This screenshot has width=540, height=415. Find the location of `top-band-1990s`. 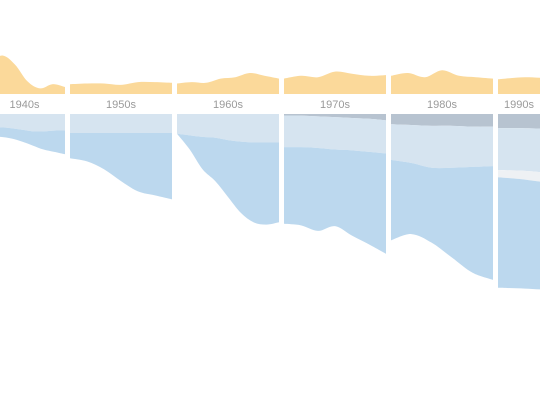

top-band-1990s is located at coordinates (519, 85).